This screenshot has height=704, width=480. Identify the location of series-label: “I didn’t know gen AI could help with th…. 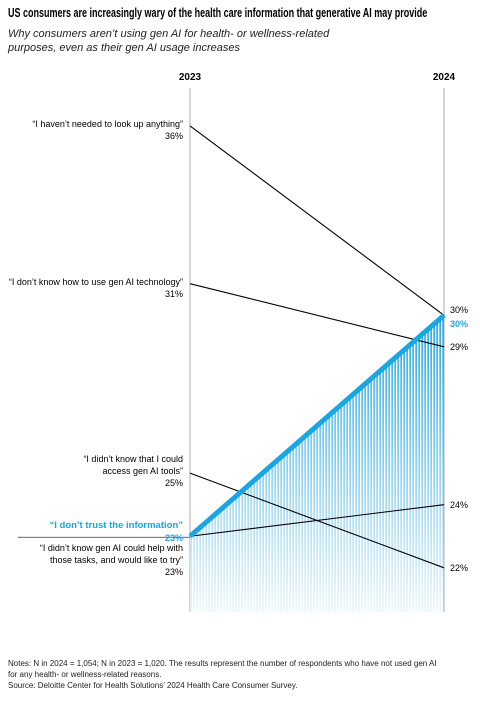
(111, 554).